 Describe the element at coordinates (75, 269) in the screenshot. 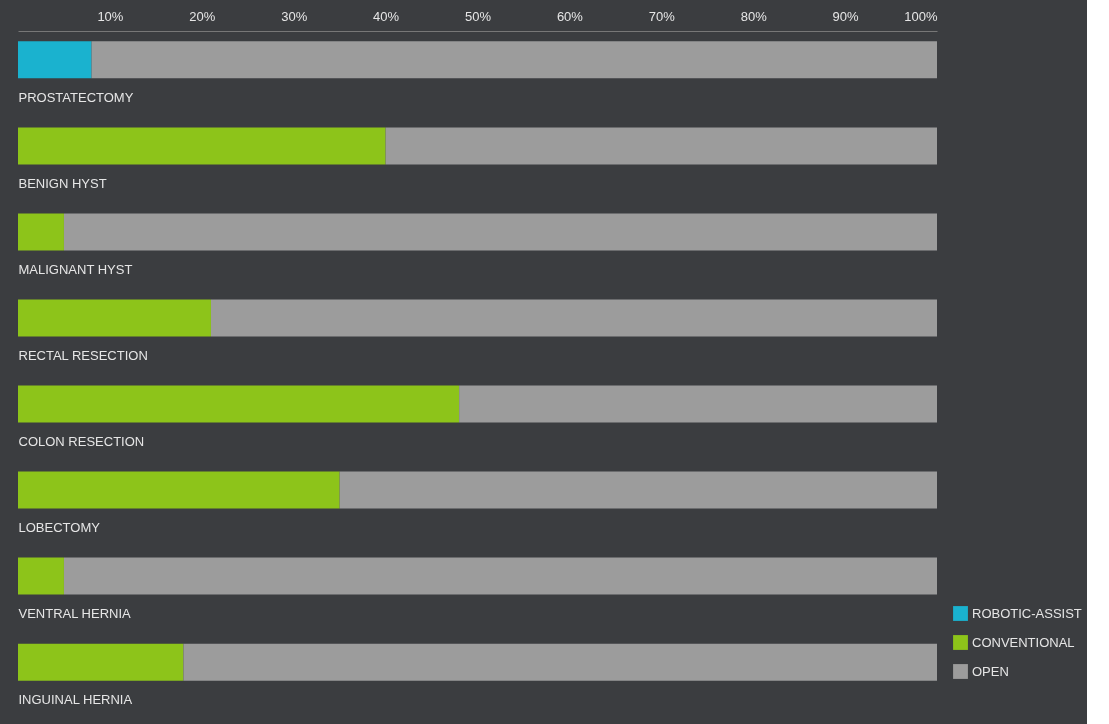

I see `y-tick-label: MALIGNANT HYST` at that location.